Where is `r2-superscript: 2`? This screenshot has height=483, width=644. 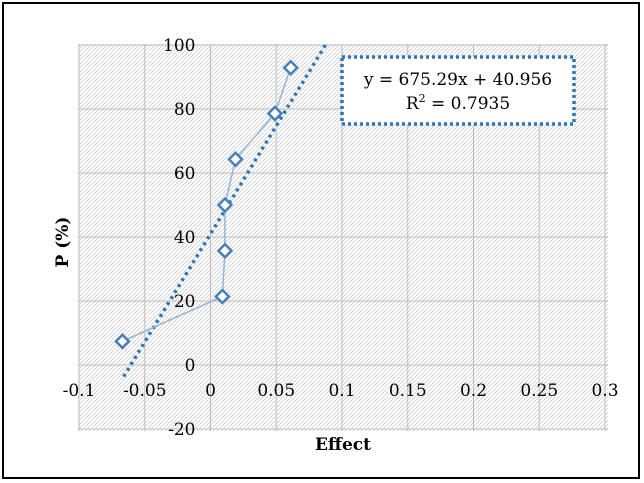
r2-superscript: 2 is located at coordinates (422, 98).